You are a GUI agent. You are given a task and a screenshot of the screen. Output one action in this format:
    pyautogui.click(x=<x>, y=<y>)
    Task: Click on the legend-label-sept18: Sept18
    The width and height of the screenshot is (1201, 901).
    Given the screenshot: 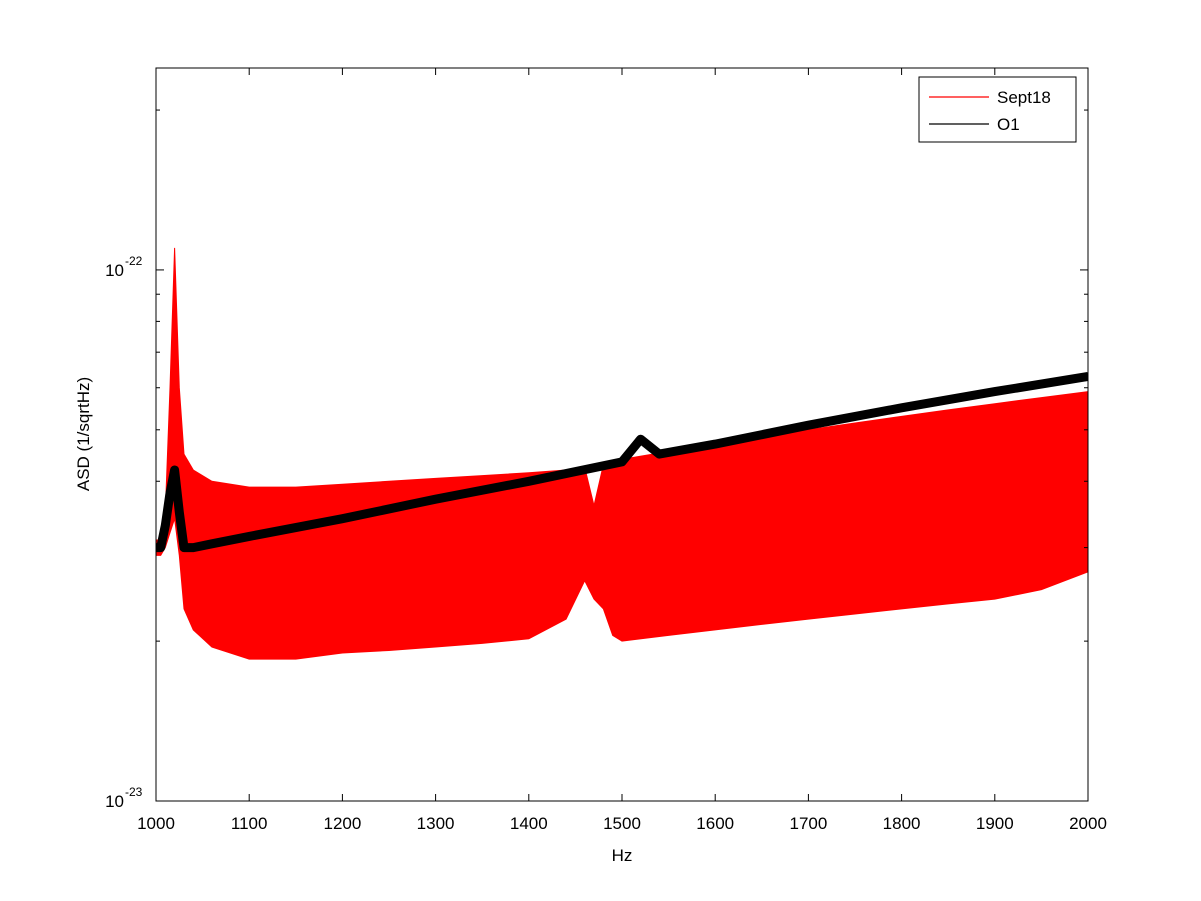 What is the action you would take?
    pyautogui.click(x=1024, y=97)
    